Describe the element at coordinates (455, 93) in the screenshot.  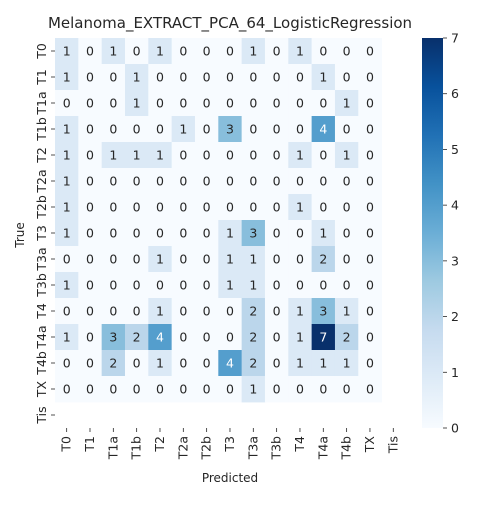
I see `colorbar-tick-label: 6` at that location.